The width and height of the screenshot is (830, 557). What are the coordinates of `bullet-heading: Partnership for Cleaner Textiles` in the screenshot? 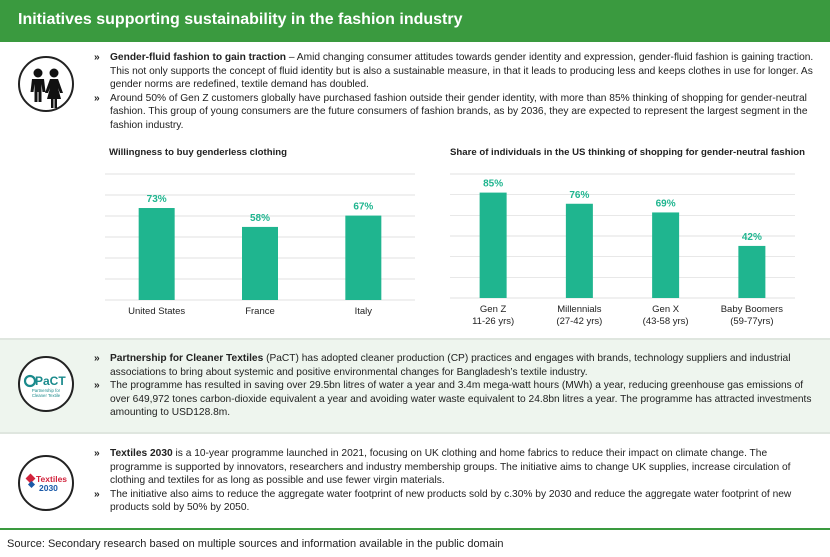 It's located at (187, 358).